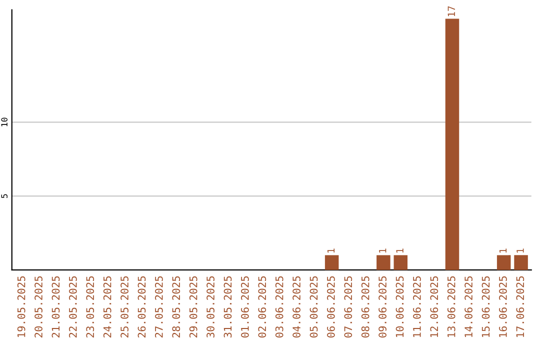 The height and width of the screenshot is (340, 540). What do you see at coordinates (107, 307) in the screenshot?
I see `x-tick-label: 24.05.2025` at bounding box center [107, 307].